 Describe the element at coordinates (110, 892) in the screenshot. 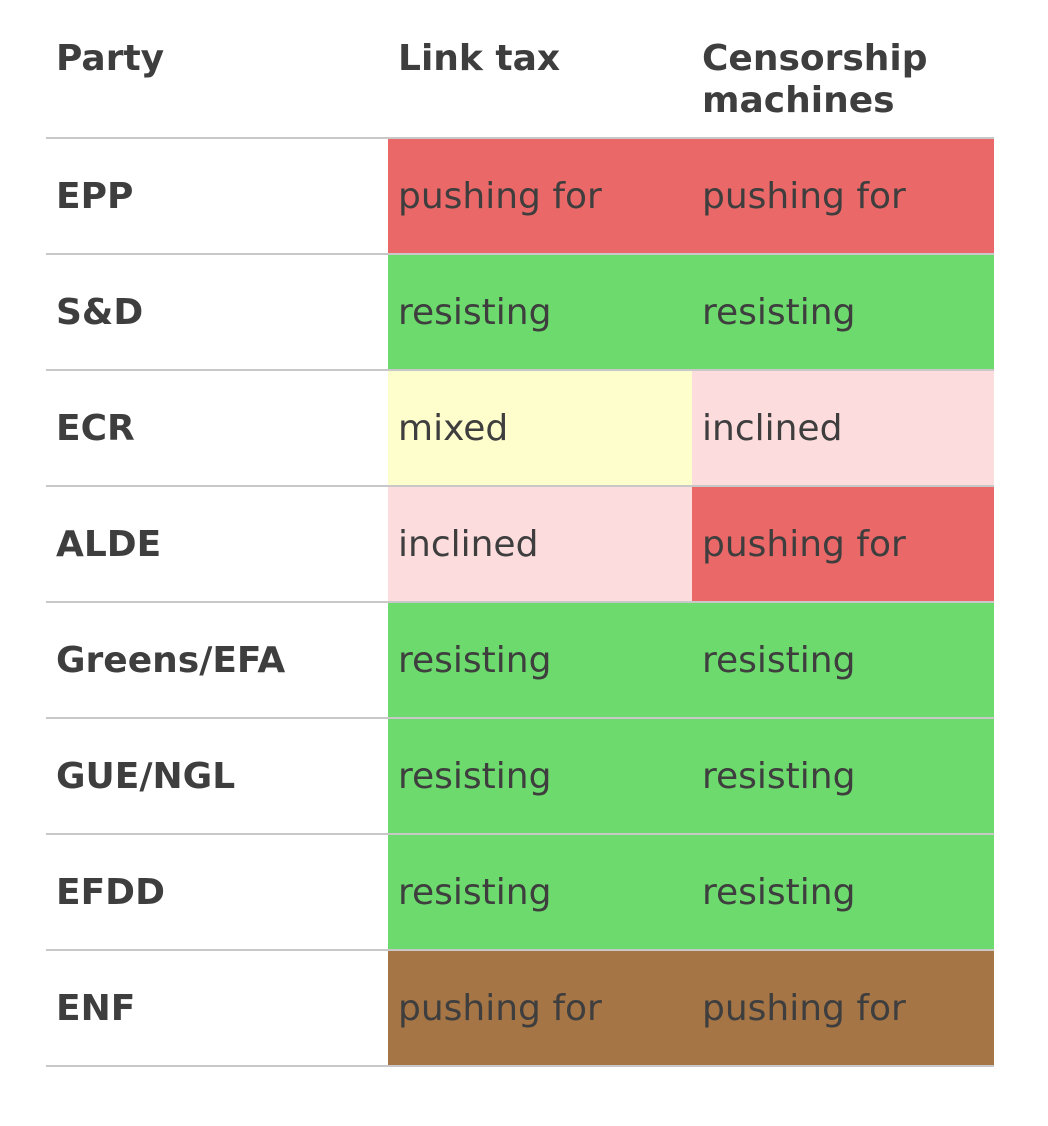

I see `party-name: EFDD` at that location.